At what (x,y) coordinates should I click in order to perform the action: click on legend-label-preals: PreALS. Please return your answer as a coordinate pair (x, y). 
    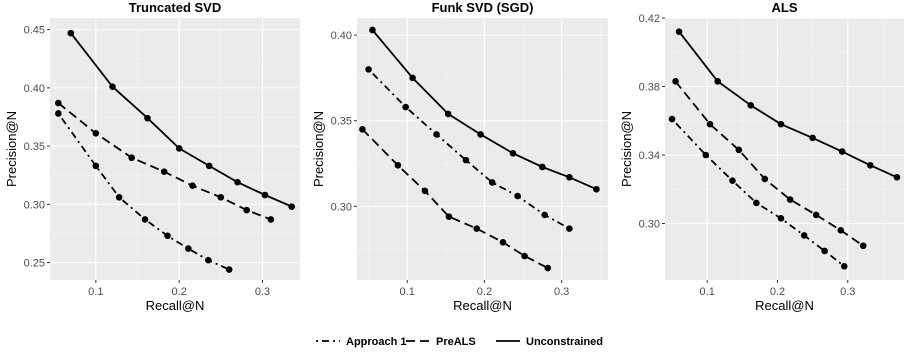
    Looking at the image, I should click on (456, 342).